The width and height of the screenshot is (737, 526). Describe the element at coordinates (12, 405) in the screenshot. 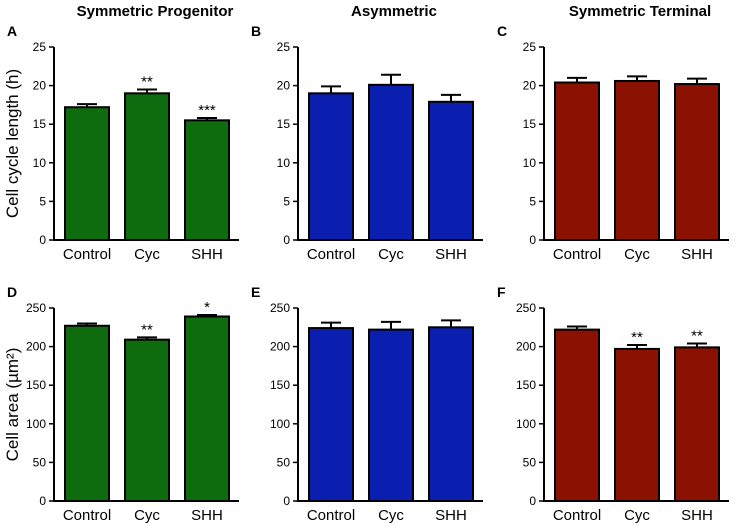

I see `y-axis-label: Cell area (µm²)` at that location.